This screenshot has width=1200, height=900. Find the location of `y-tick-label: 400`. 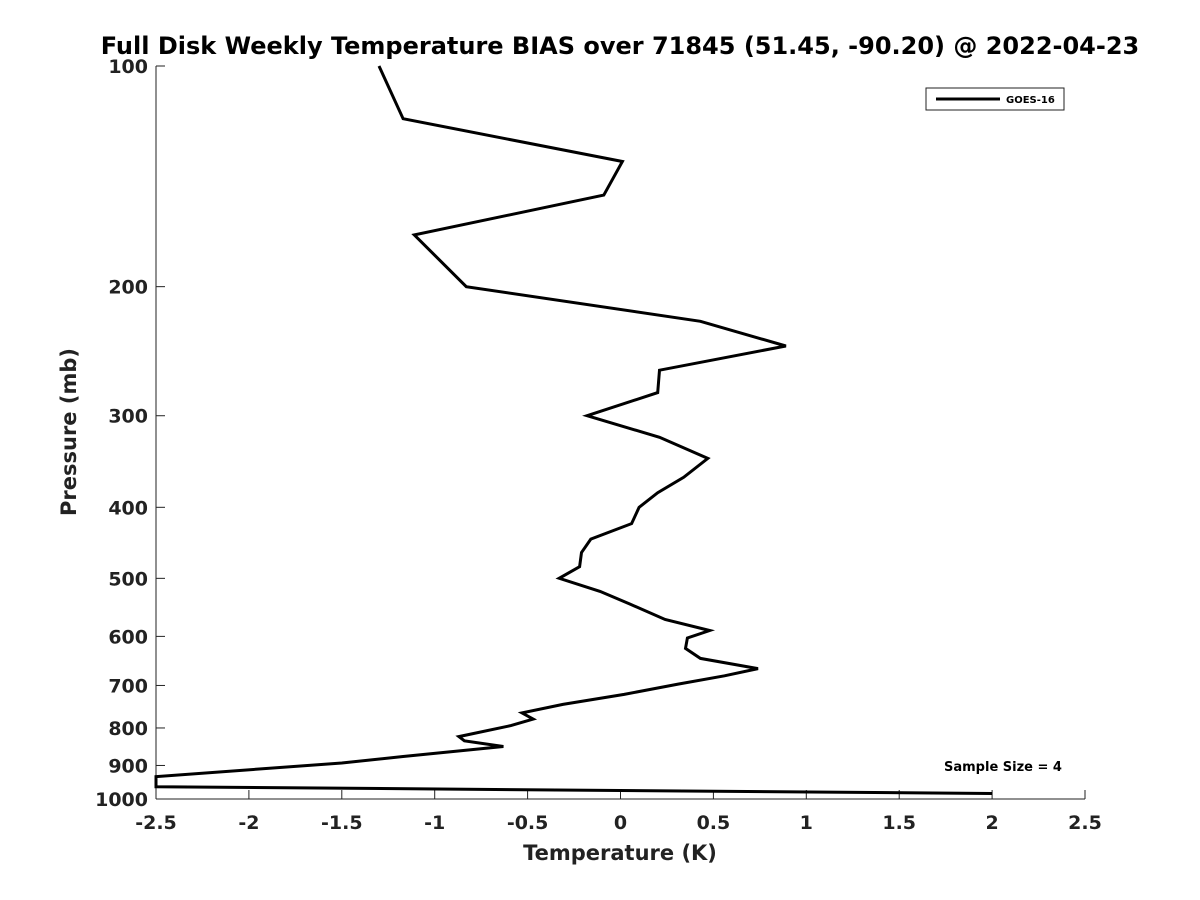

y-tick-label: 400 is located at coordinates (128, 508).